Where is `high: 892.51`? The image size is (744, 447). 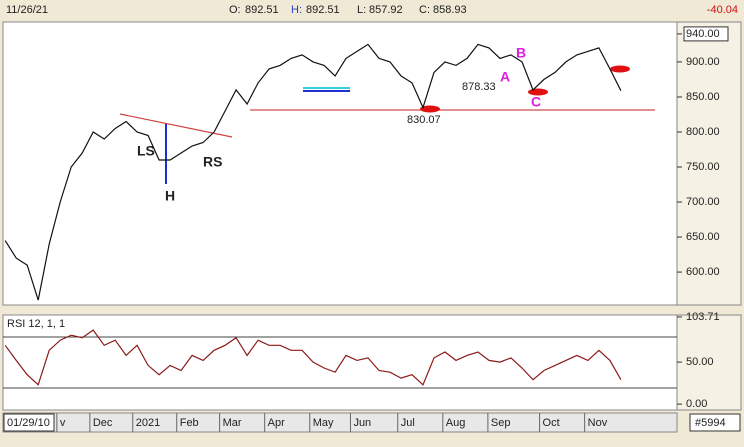
high: 892.51 is located at coordinates (323, 10).